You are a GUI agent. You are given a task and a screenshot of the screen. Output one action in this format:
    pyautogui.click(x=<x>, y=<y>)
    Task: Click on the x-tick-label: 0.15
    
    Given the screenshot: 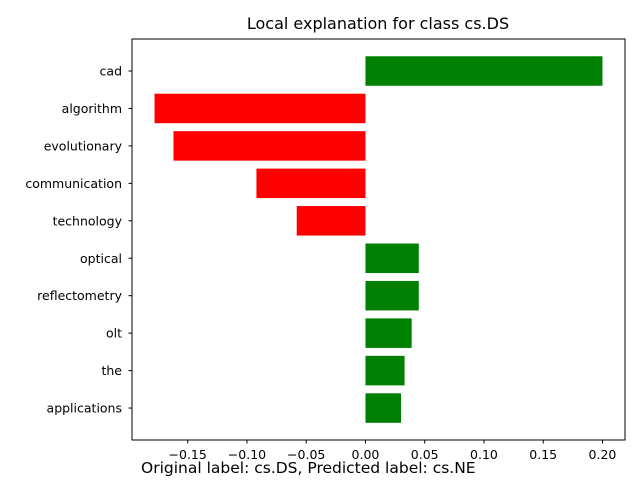 What is the action you would take?
    pyautogui.click(x=543, y=454)
    